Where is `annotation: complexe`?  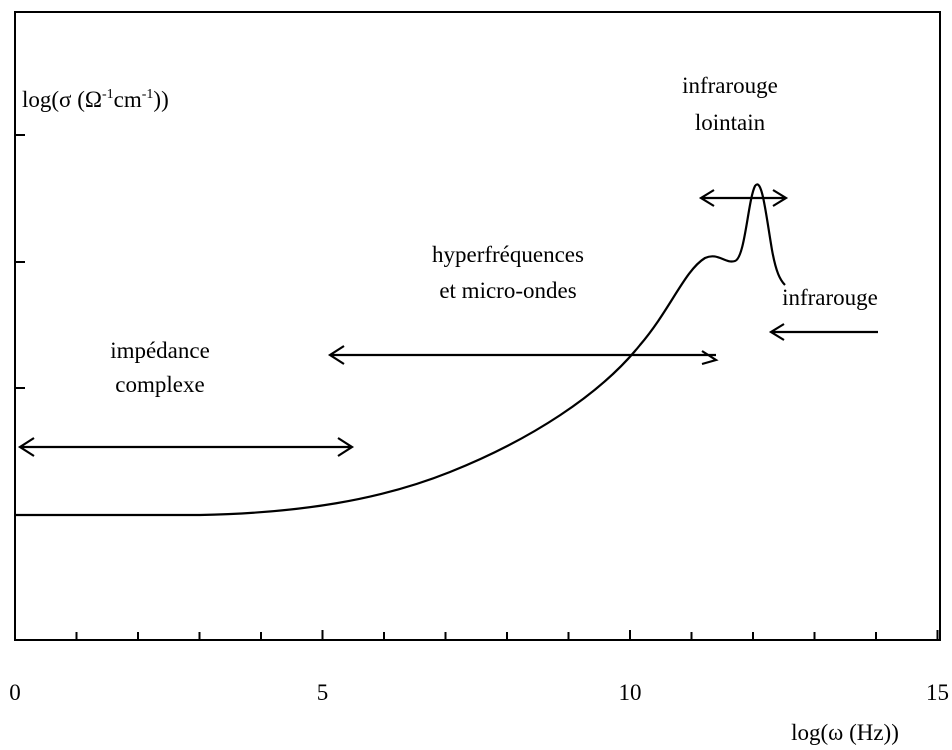 annotation: complexe is located at coordinates (159, 384).